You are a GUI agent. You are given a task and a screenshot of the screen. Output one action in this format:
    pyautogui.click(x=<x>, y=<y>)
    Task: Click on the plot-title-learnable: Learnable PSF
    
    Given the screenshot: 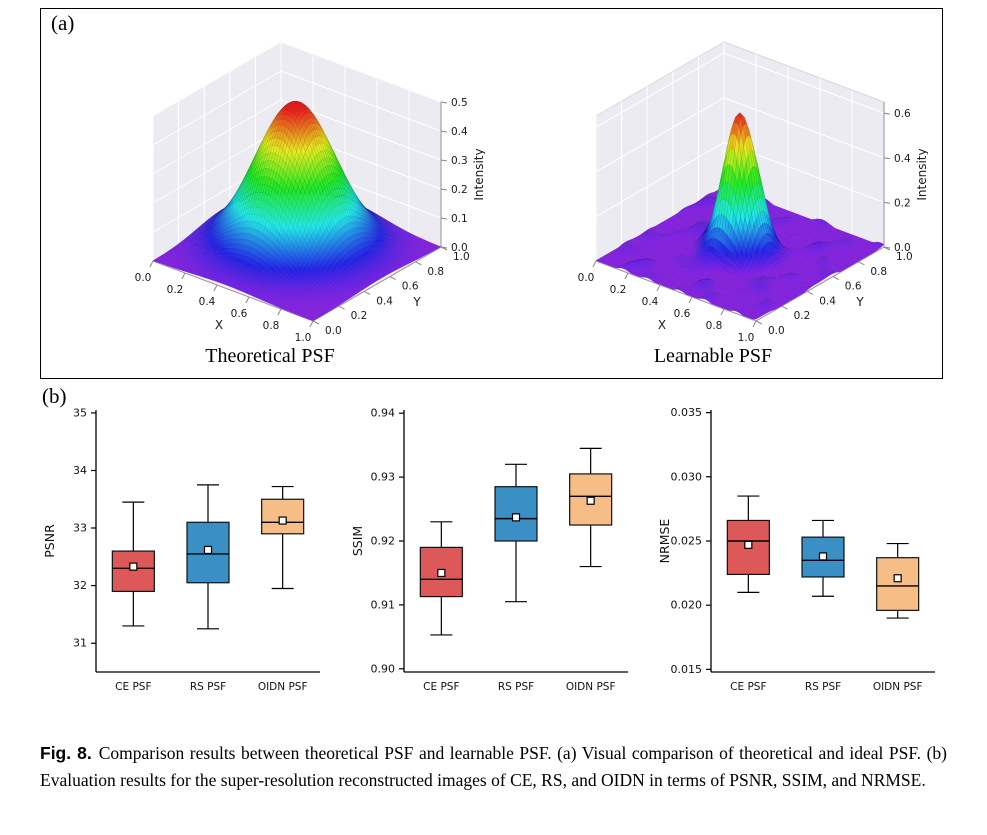 What is the action you would take?
    pyautogui.click(x=713, y=356)
    